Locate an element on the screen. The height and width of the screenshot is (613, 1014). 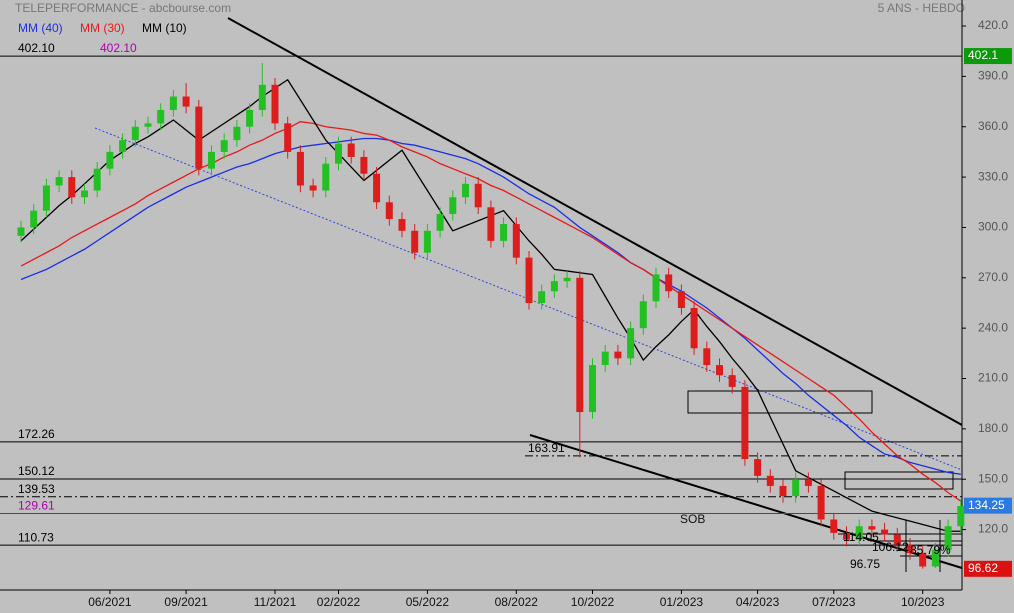
annotation: 114.05 is located at coordinates (861, 537).